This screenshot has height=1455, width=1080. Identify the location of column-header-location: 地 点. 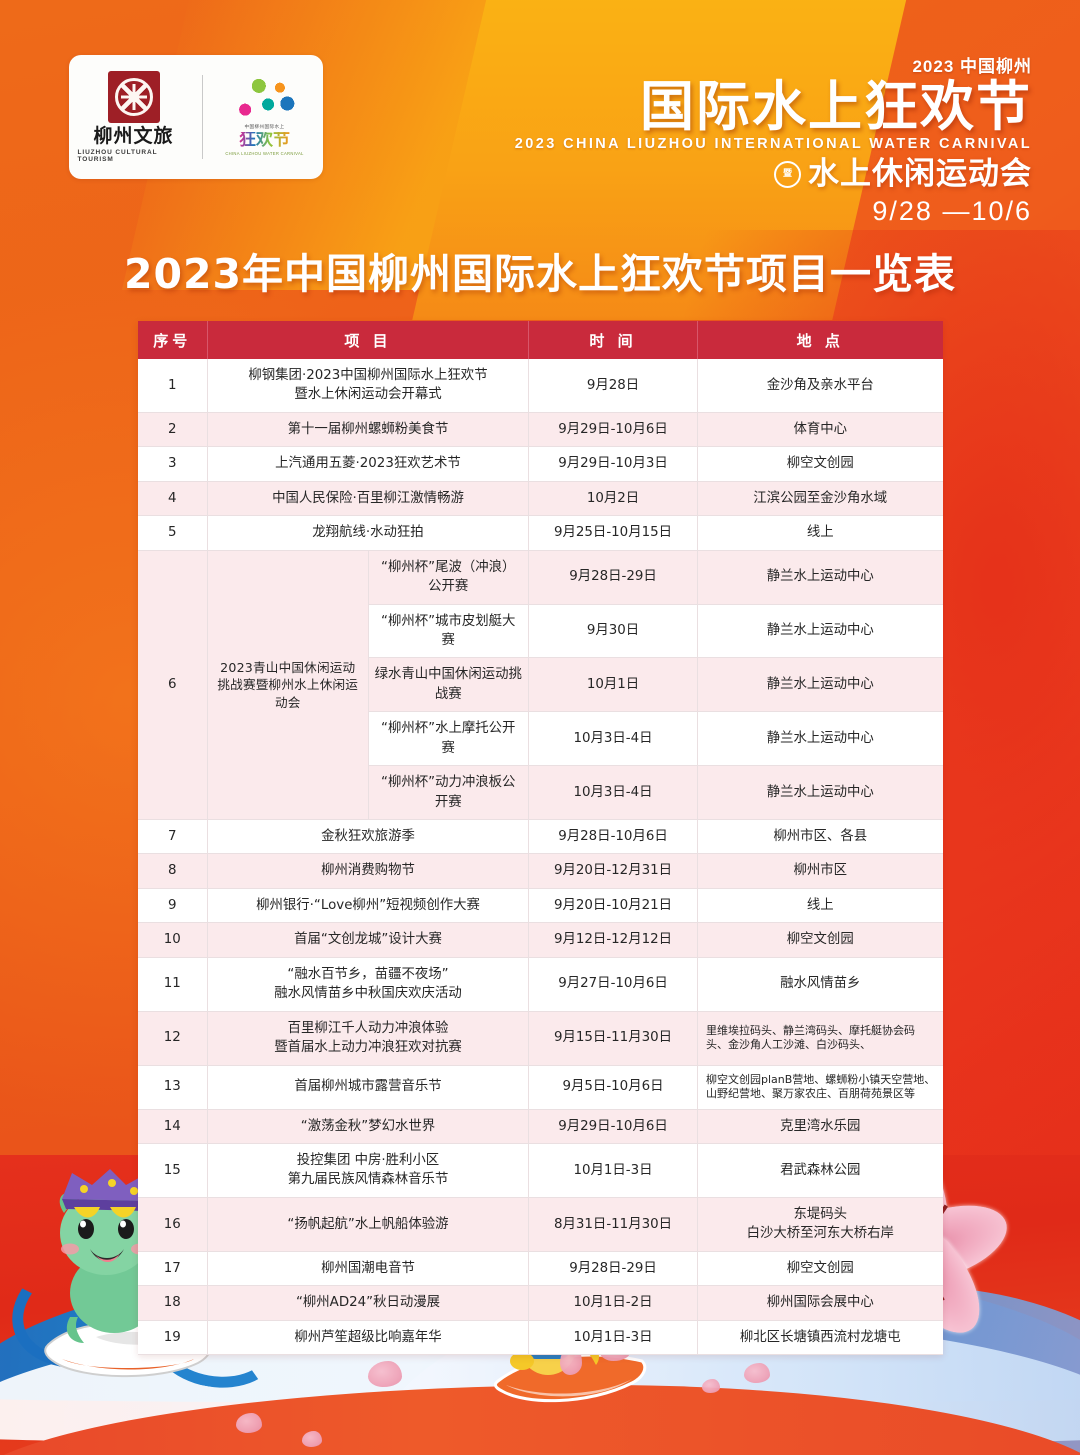
(820, 340).